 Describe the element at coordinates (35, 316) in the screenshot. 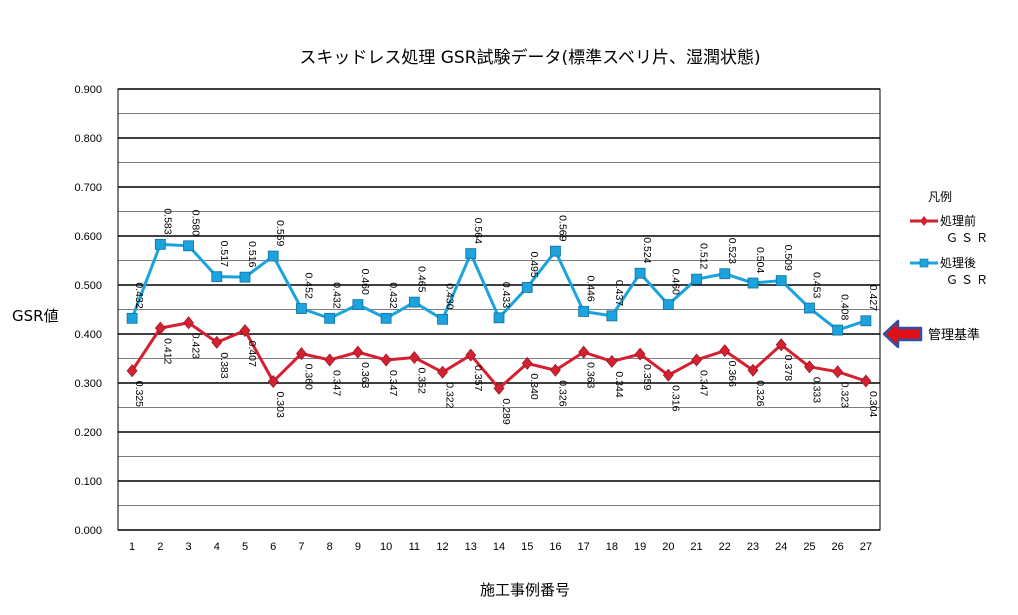

I see `y-axis-title: GSR値` at that location.